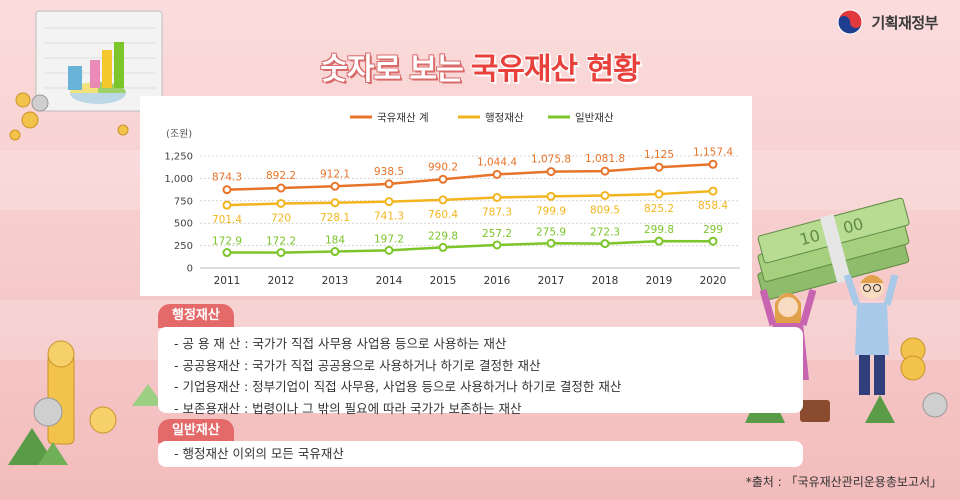  Describe the element at coordinates (659, 230) in the screenshot. I see `data-label: 299.8` at that location.